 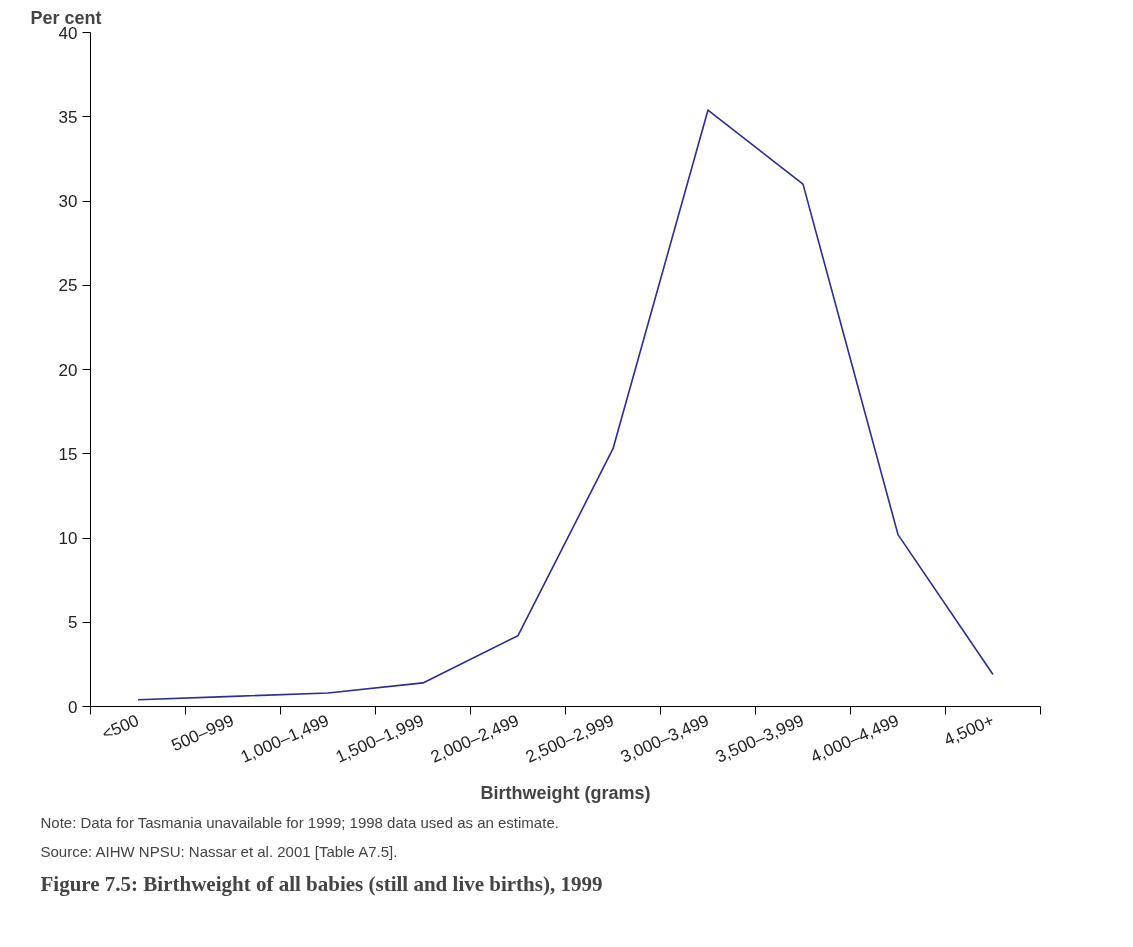 I want to click on x-tick-label: 4,500+, so click(x=969, y=730).